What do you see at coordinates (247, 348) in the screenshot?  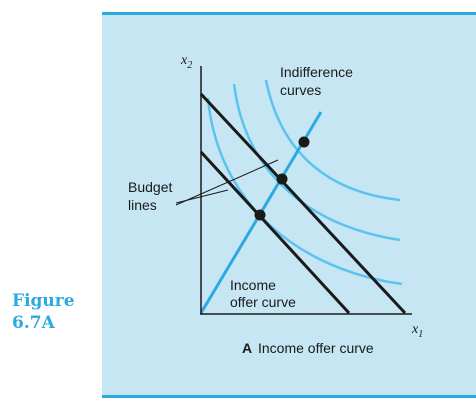 I see `caption-letter: A` at bounding box center [247, 348].